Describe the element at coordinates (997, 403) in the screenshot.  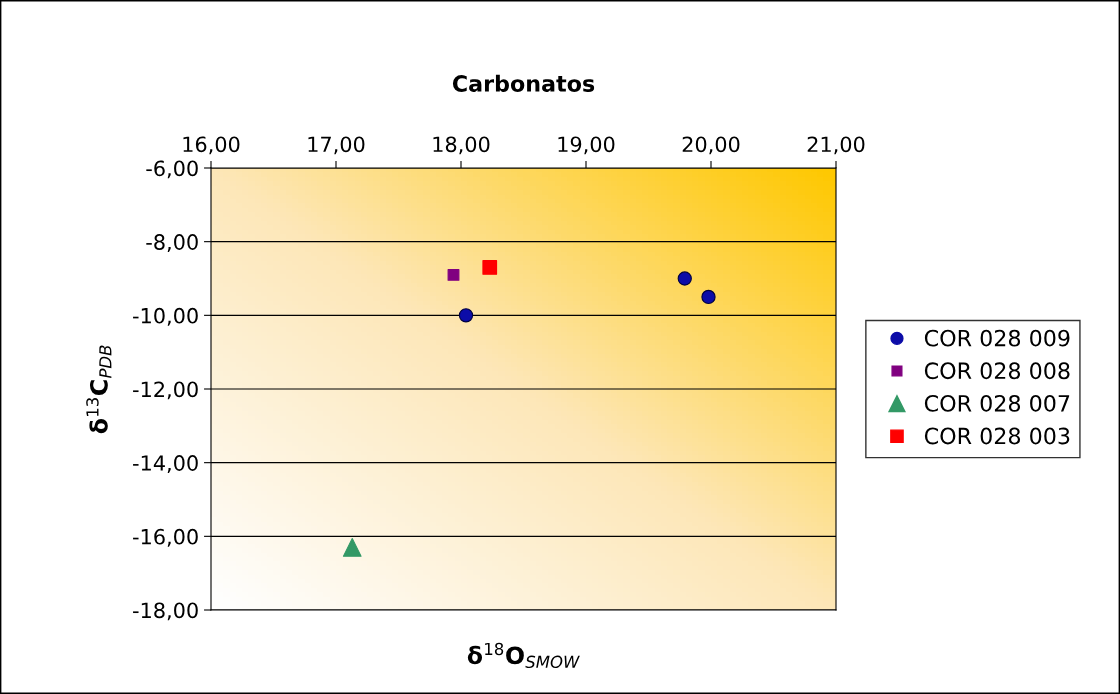
I see `legend-label: COR 028 007` at that location.